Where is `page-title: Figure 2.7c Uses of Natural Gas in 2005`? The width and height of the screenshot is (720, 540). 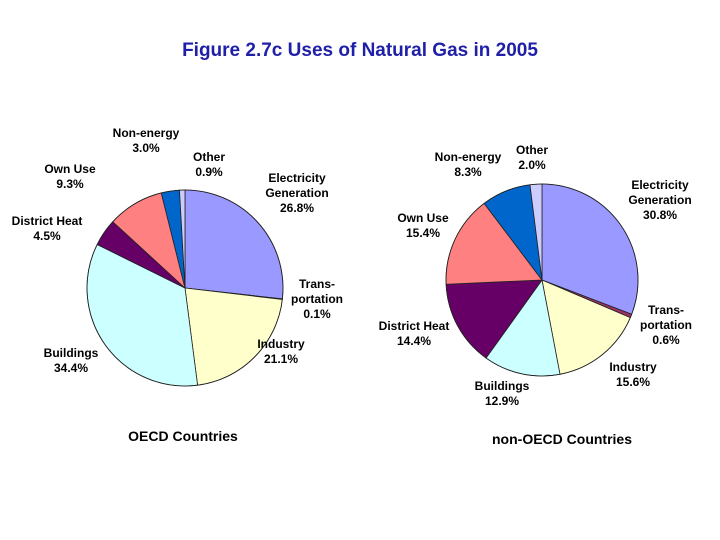
page-title: Figure 2.7c Uses of Natural Gas in 2005 is located at coordinates (360, 50).